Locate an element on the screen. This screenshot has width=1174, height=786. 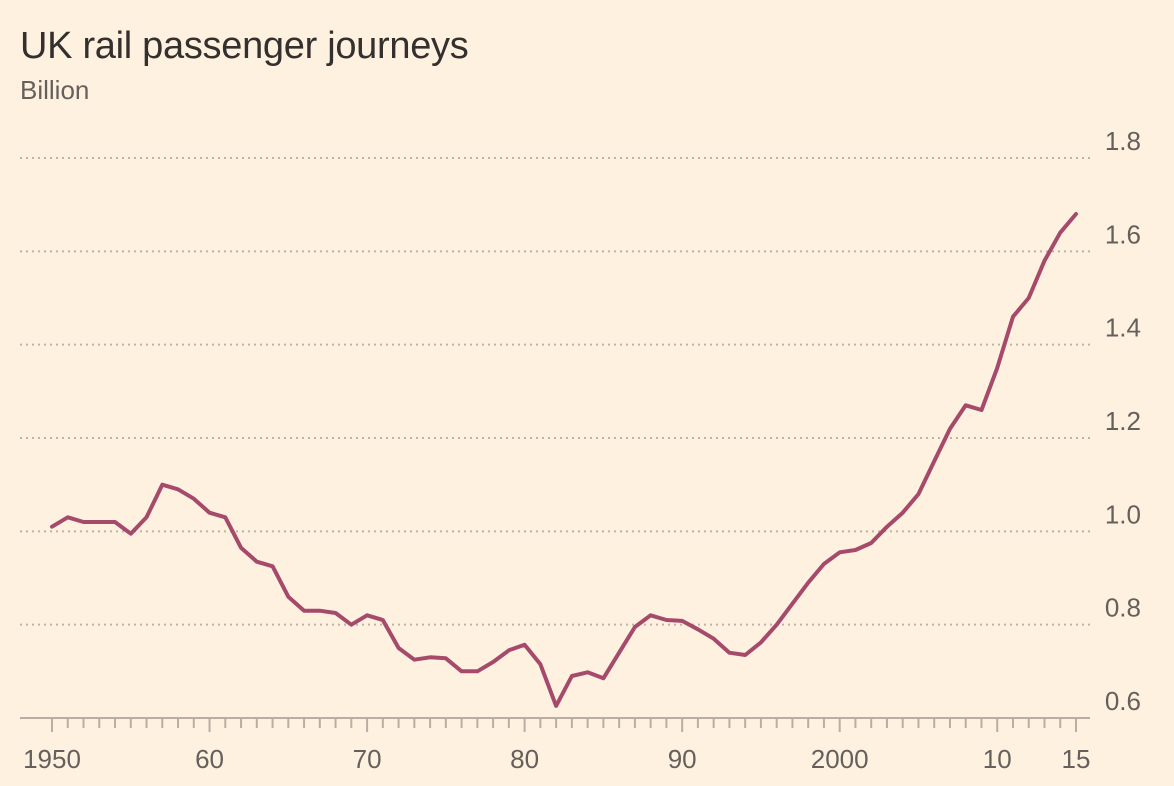
x-tick-label: 2000 is located at coordinates (840, 759).